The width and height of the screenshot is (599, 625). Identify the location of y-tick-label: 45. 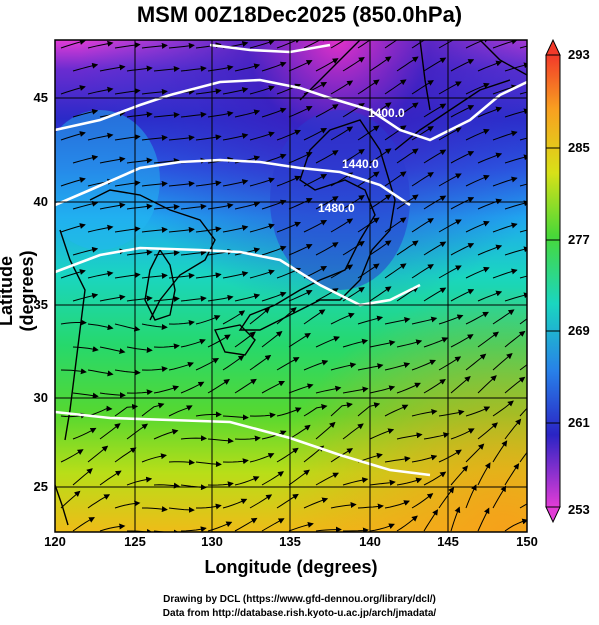
(40, 97).